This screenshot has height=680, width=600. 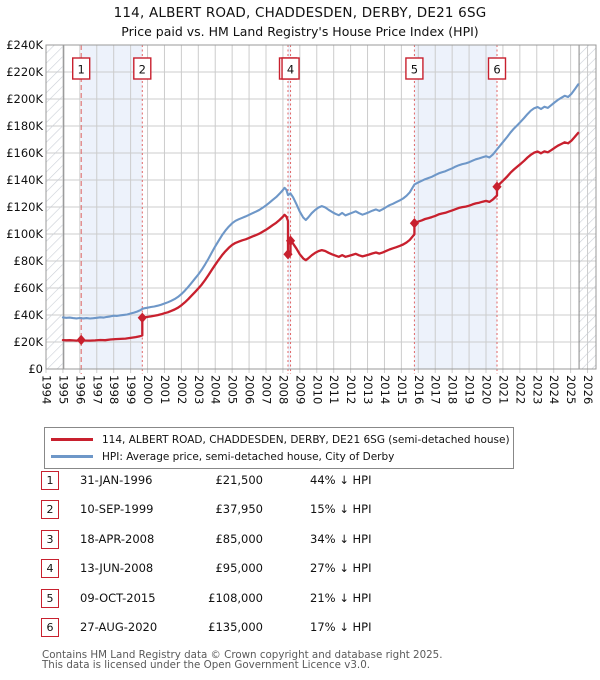 I want to click on svg-text: £100K, so click(x=24, y=234).